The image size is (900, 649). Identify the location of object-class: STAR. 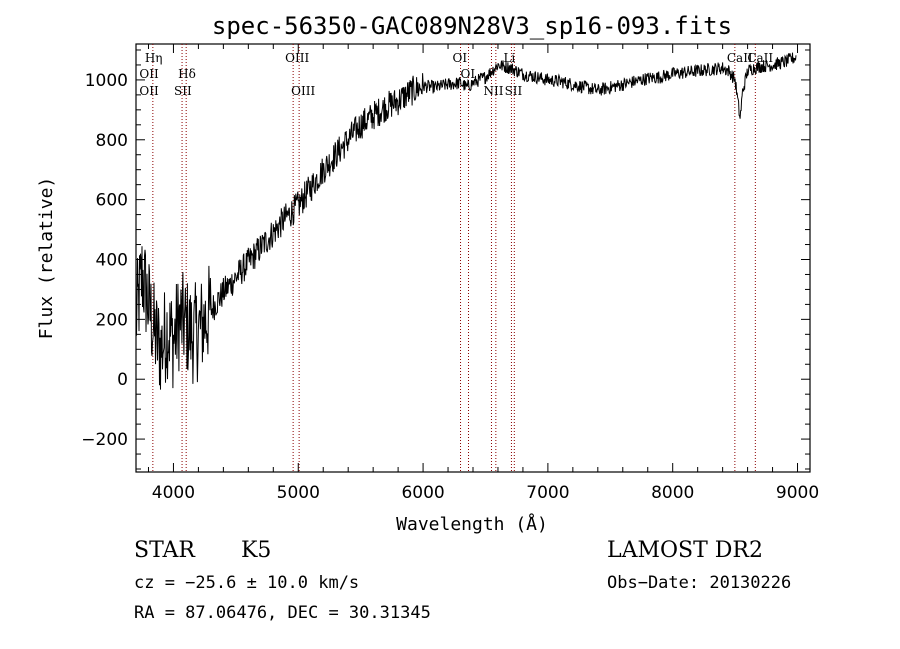
(164, 550).